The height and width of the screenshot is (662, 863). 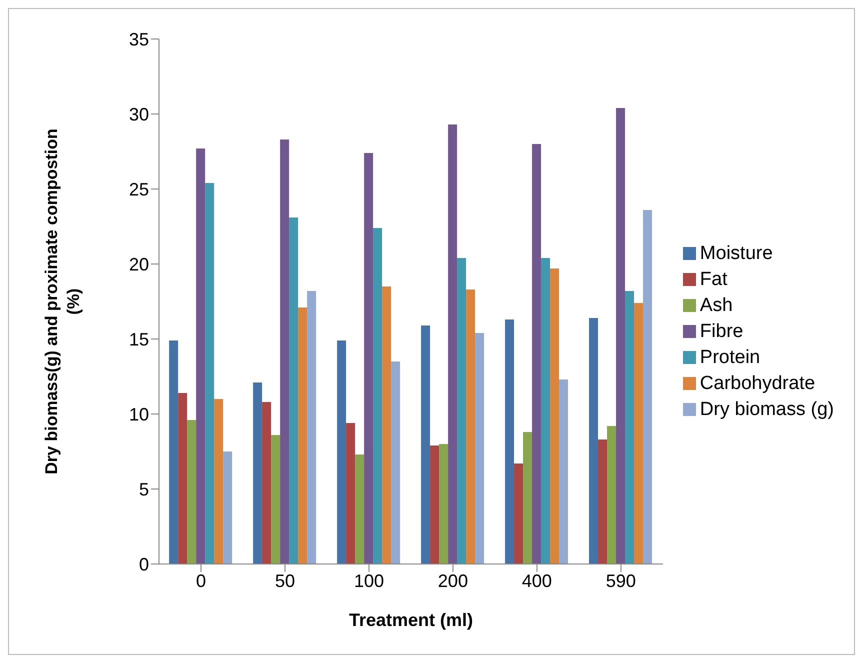 What do you see at coordinates (716, 305) in the screenshot?
I see `legend-label: Ash` at bounding box center [716, 305].